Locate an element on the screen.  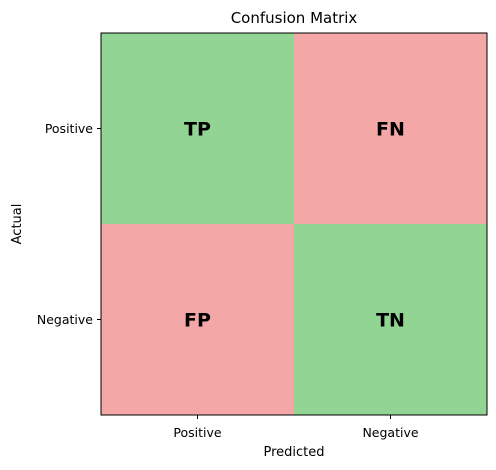
cell-label-fp: FP is located at coordinates (197, 321).